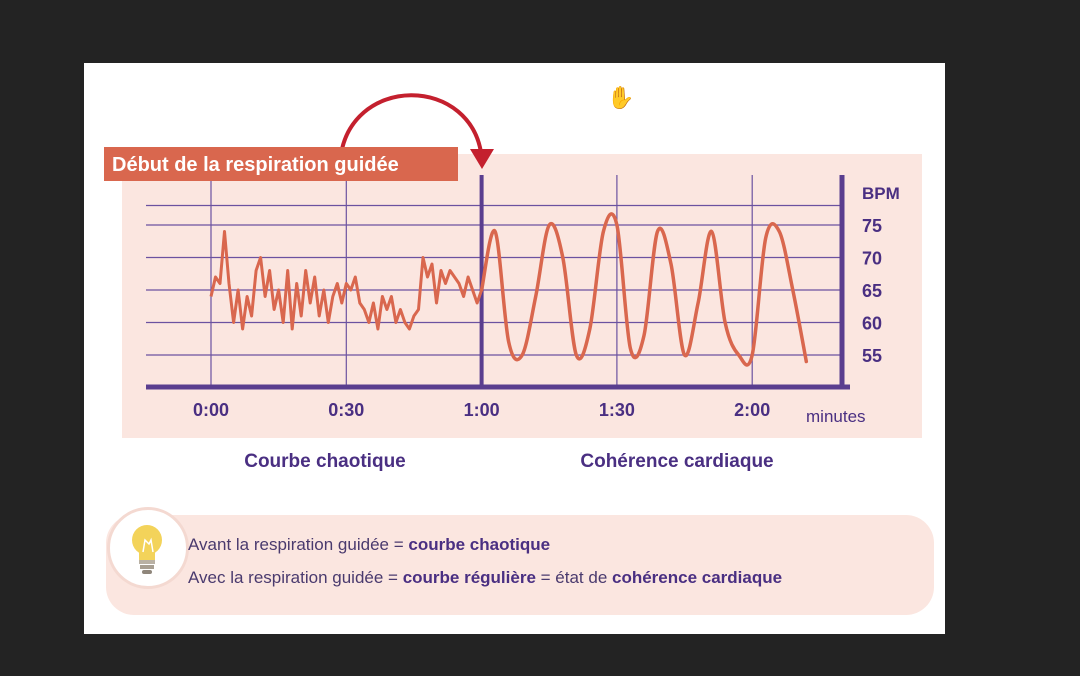  Describe the element at coordinates (469, 577) in the screenshot. I see `info-line-2-bold-1: courbe régulière` at that location.